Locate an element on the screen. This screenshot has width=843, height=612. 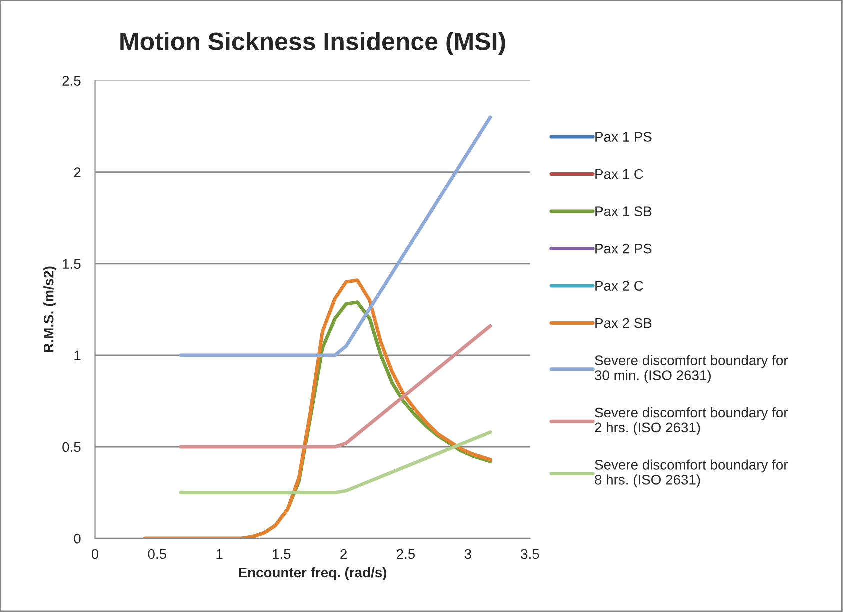
y-tick-label: 1.5 is located at coordinates (72, 264).